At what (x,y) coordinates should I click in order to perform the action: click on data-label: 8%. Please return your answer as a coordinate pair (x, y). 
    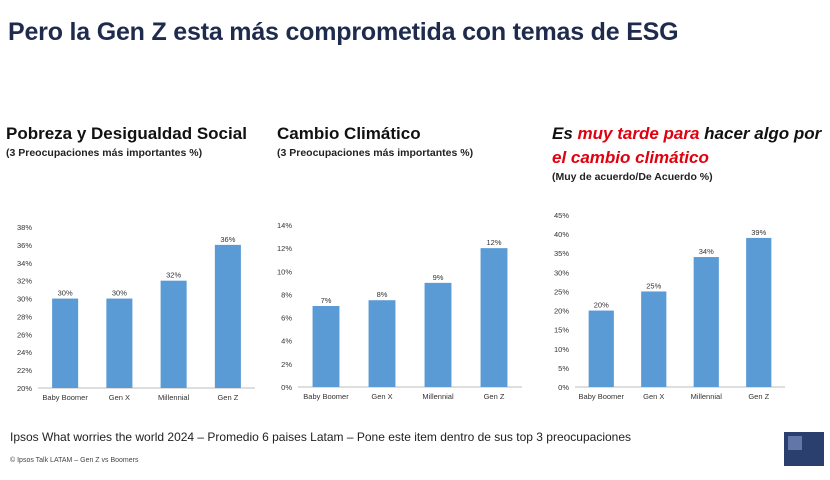
    Looking at the image, I should click on (382, 294).